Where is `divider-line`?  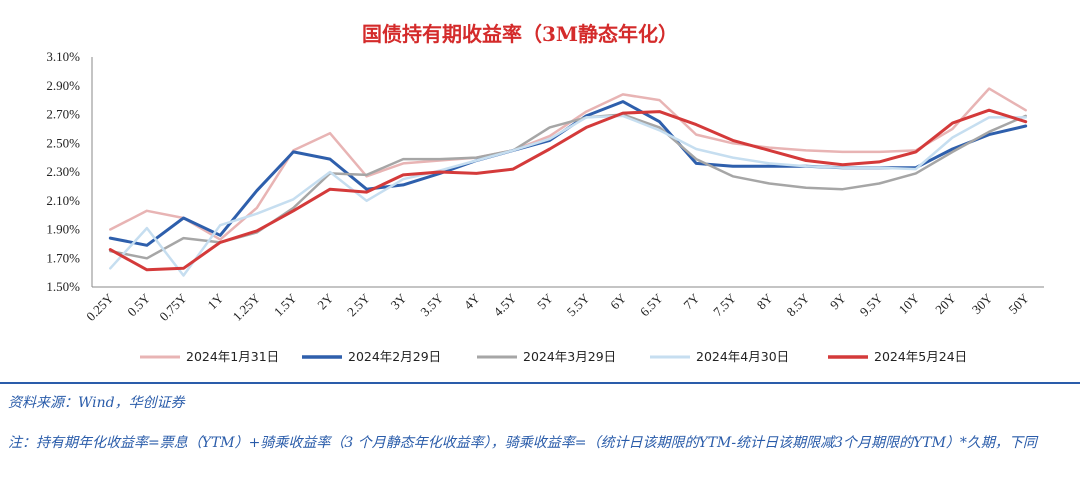 divider-line is located at coordinates (540, 383).